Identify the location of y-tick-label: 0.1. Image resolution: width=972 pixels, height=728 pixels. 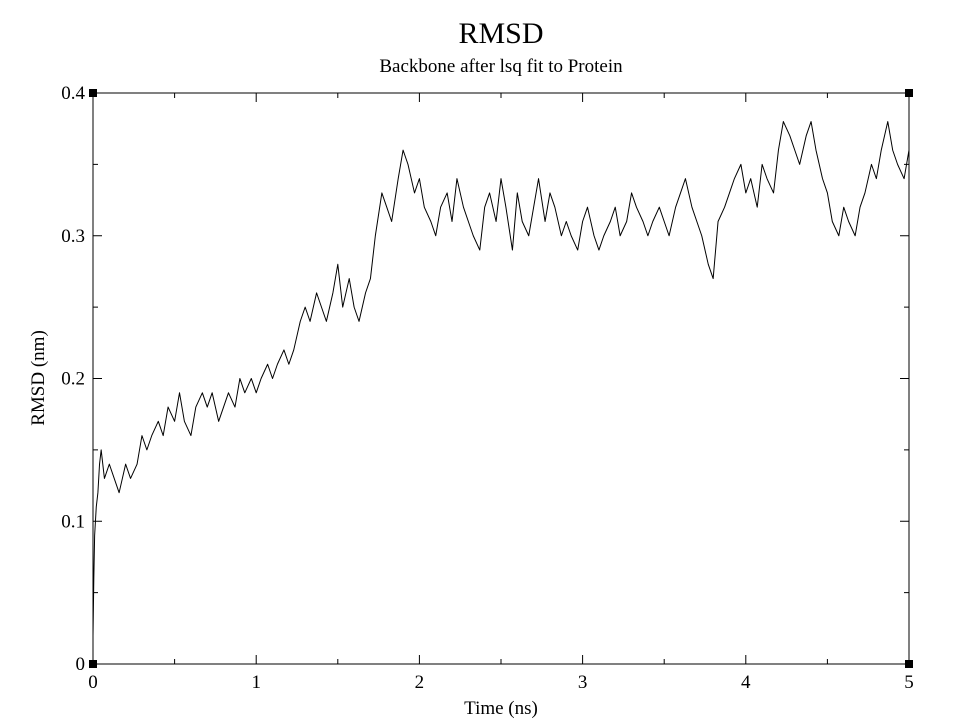
(73, 521).